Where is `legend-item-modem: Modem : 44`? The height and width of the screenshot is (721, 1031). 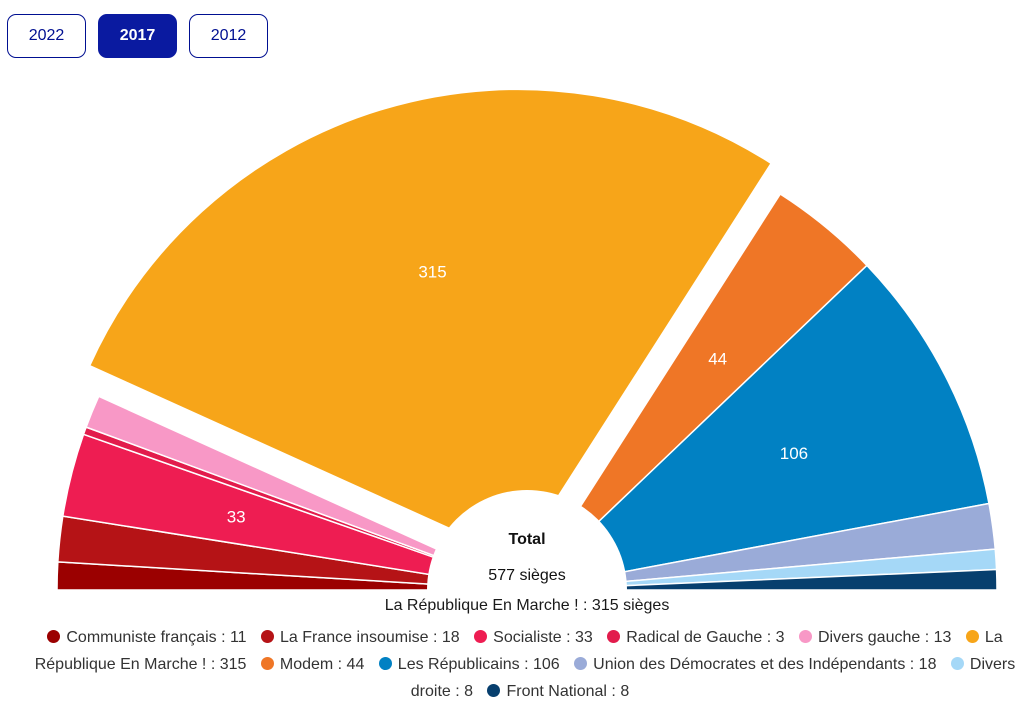 legend-item-modem: Modem : 44 is located at coordinates (312, 664).